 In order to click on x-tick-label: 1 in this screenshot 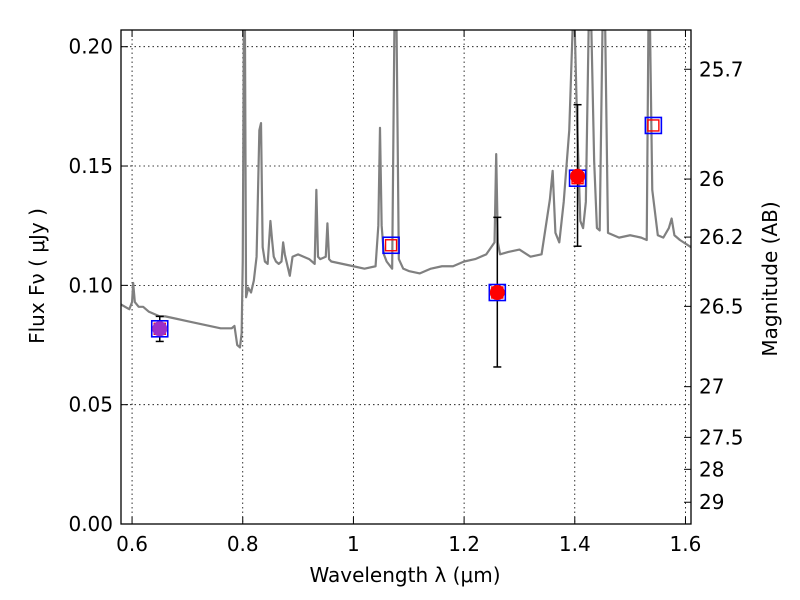, I will do `click(353, 544)`.